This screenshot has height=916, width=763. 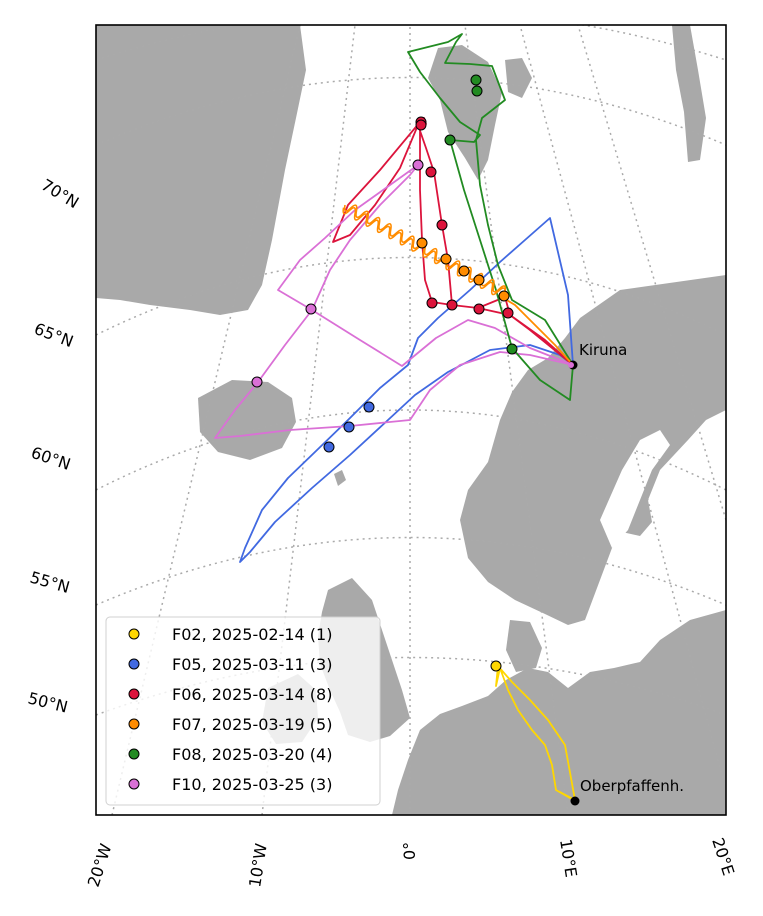 I want to click on meridian-30e, so click(x=651, y=273).